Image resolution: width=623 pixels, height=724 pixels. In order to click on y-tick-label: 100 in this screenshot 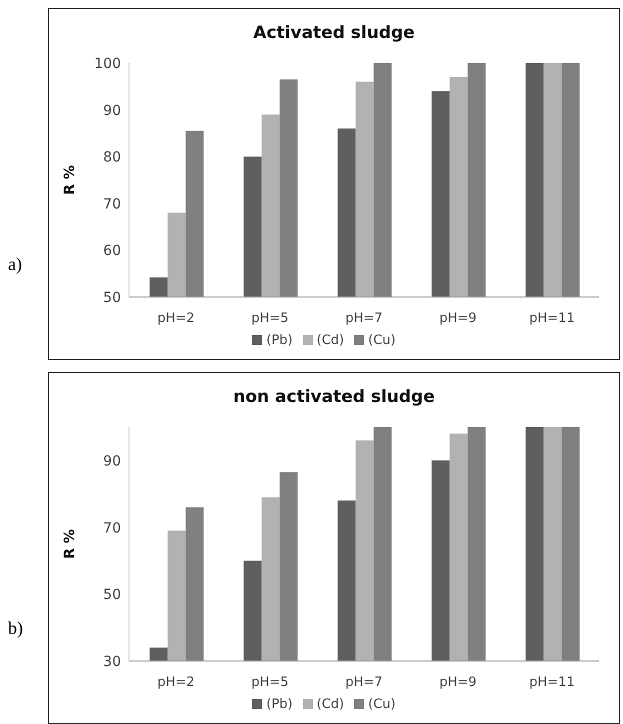, I will do `click(107, 64)`.